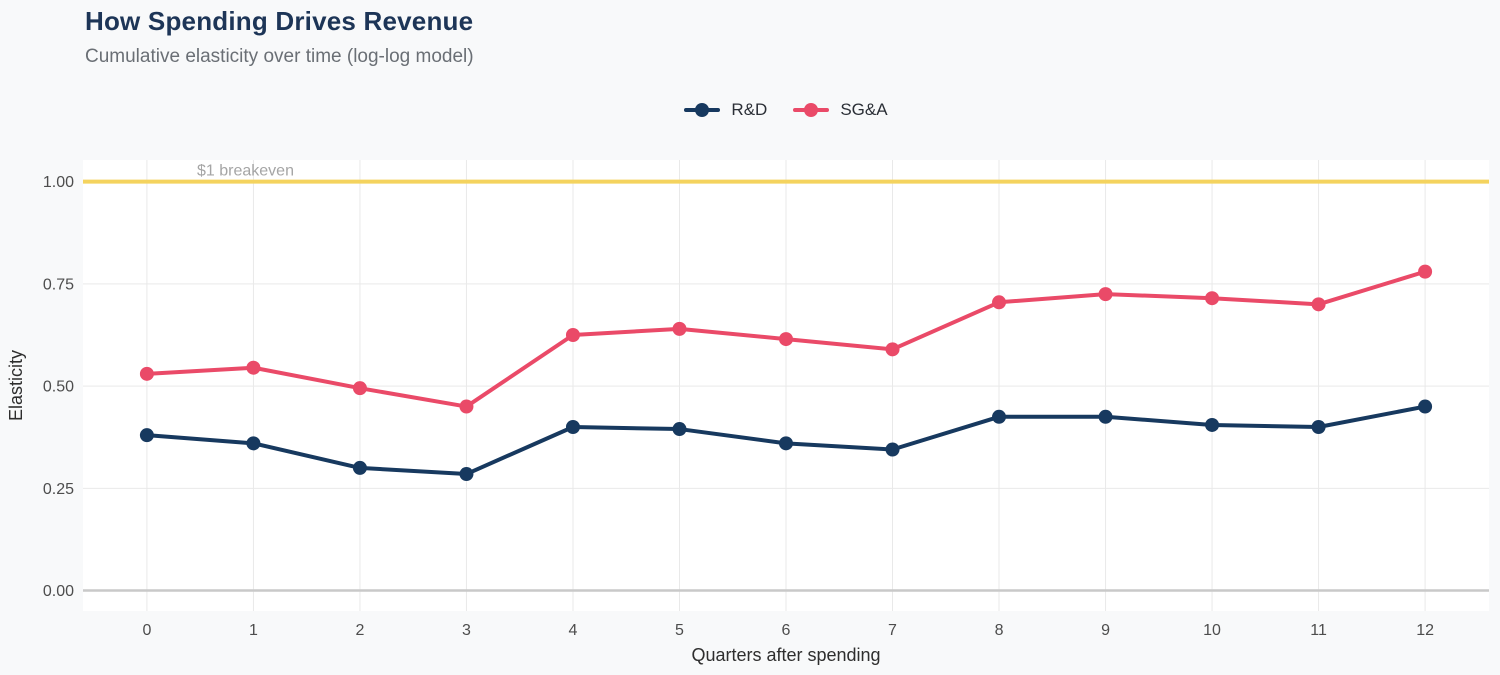 The width and height of the screenshot is (1500, 675). What do you see at coordinates (58, 489) in the screenshot?
I see `y-tick-label: 0.25` at bounding box center [58, 489].